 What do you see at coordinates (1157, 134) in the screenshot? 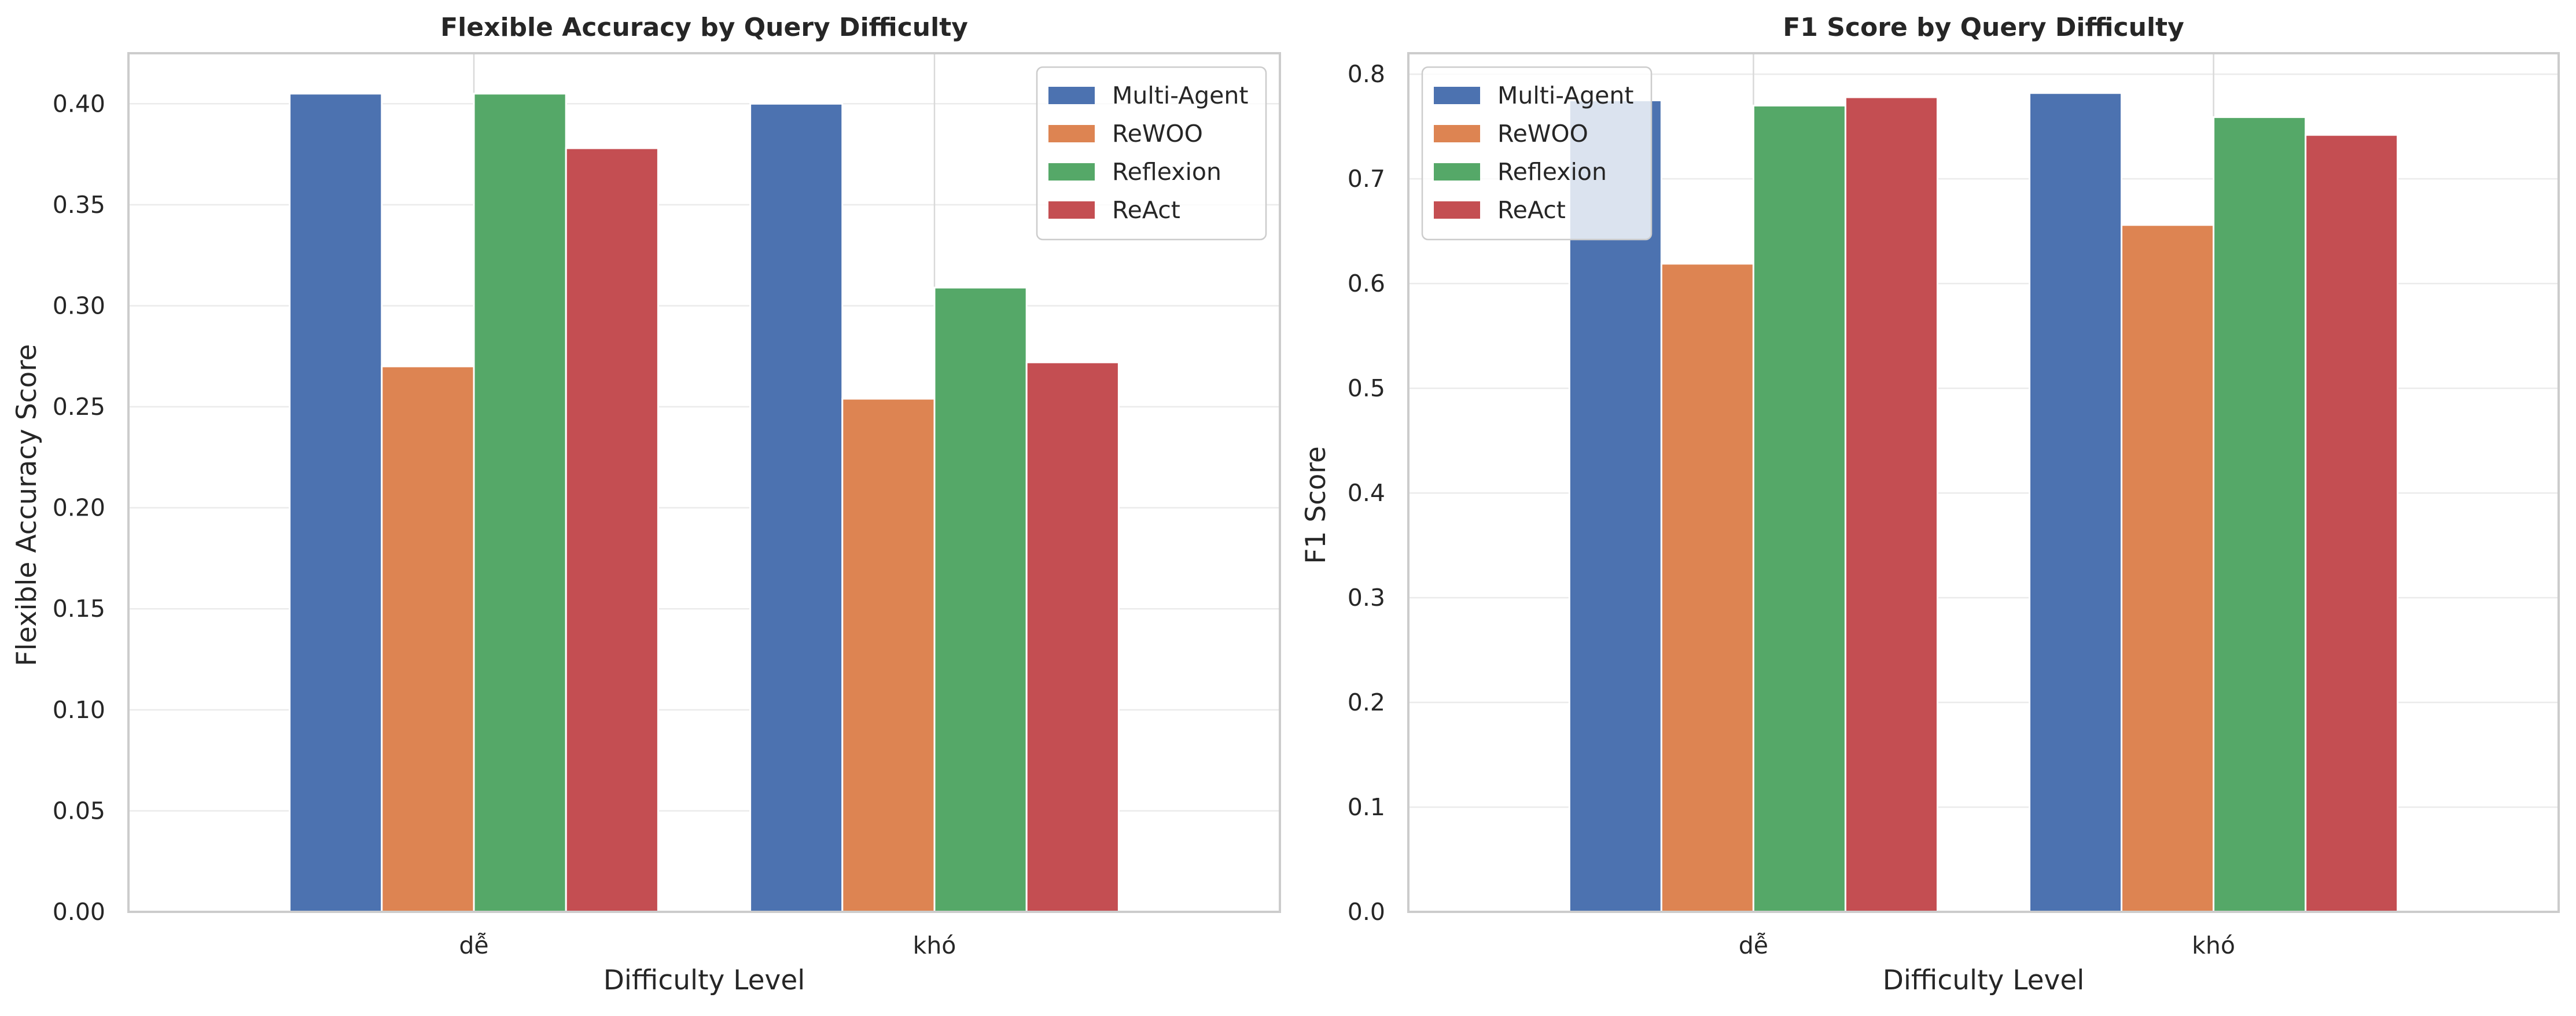
I see `left-legend-label: ReWOO` at bounding box center [1157, 134].